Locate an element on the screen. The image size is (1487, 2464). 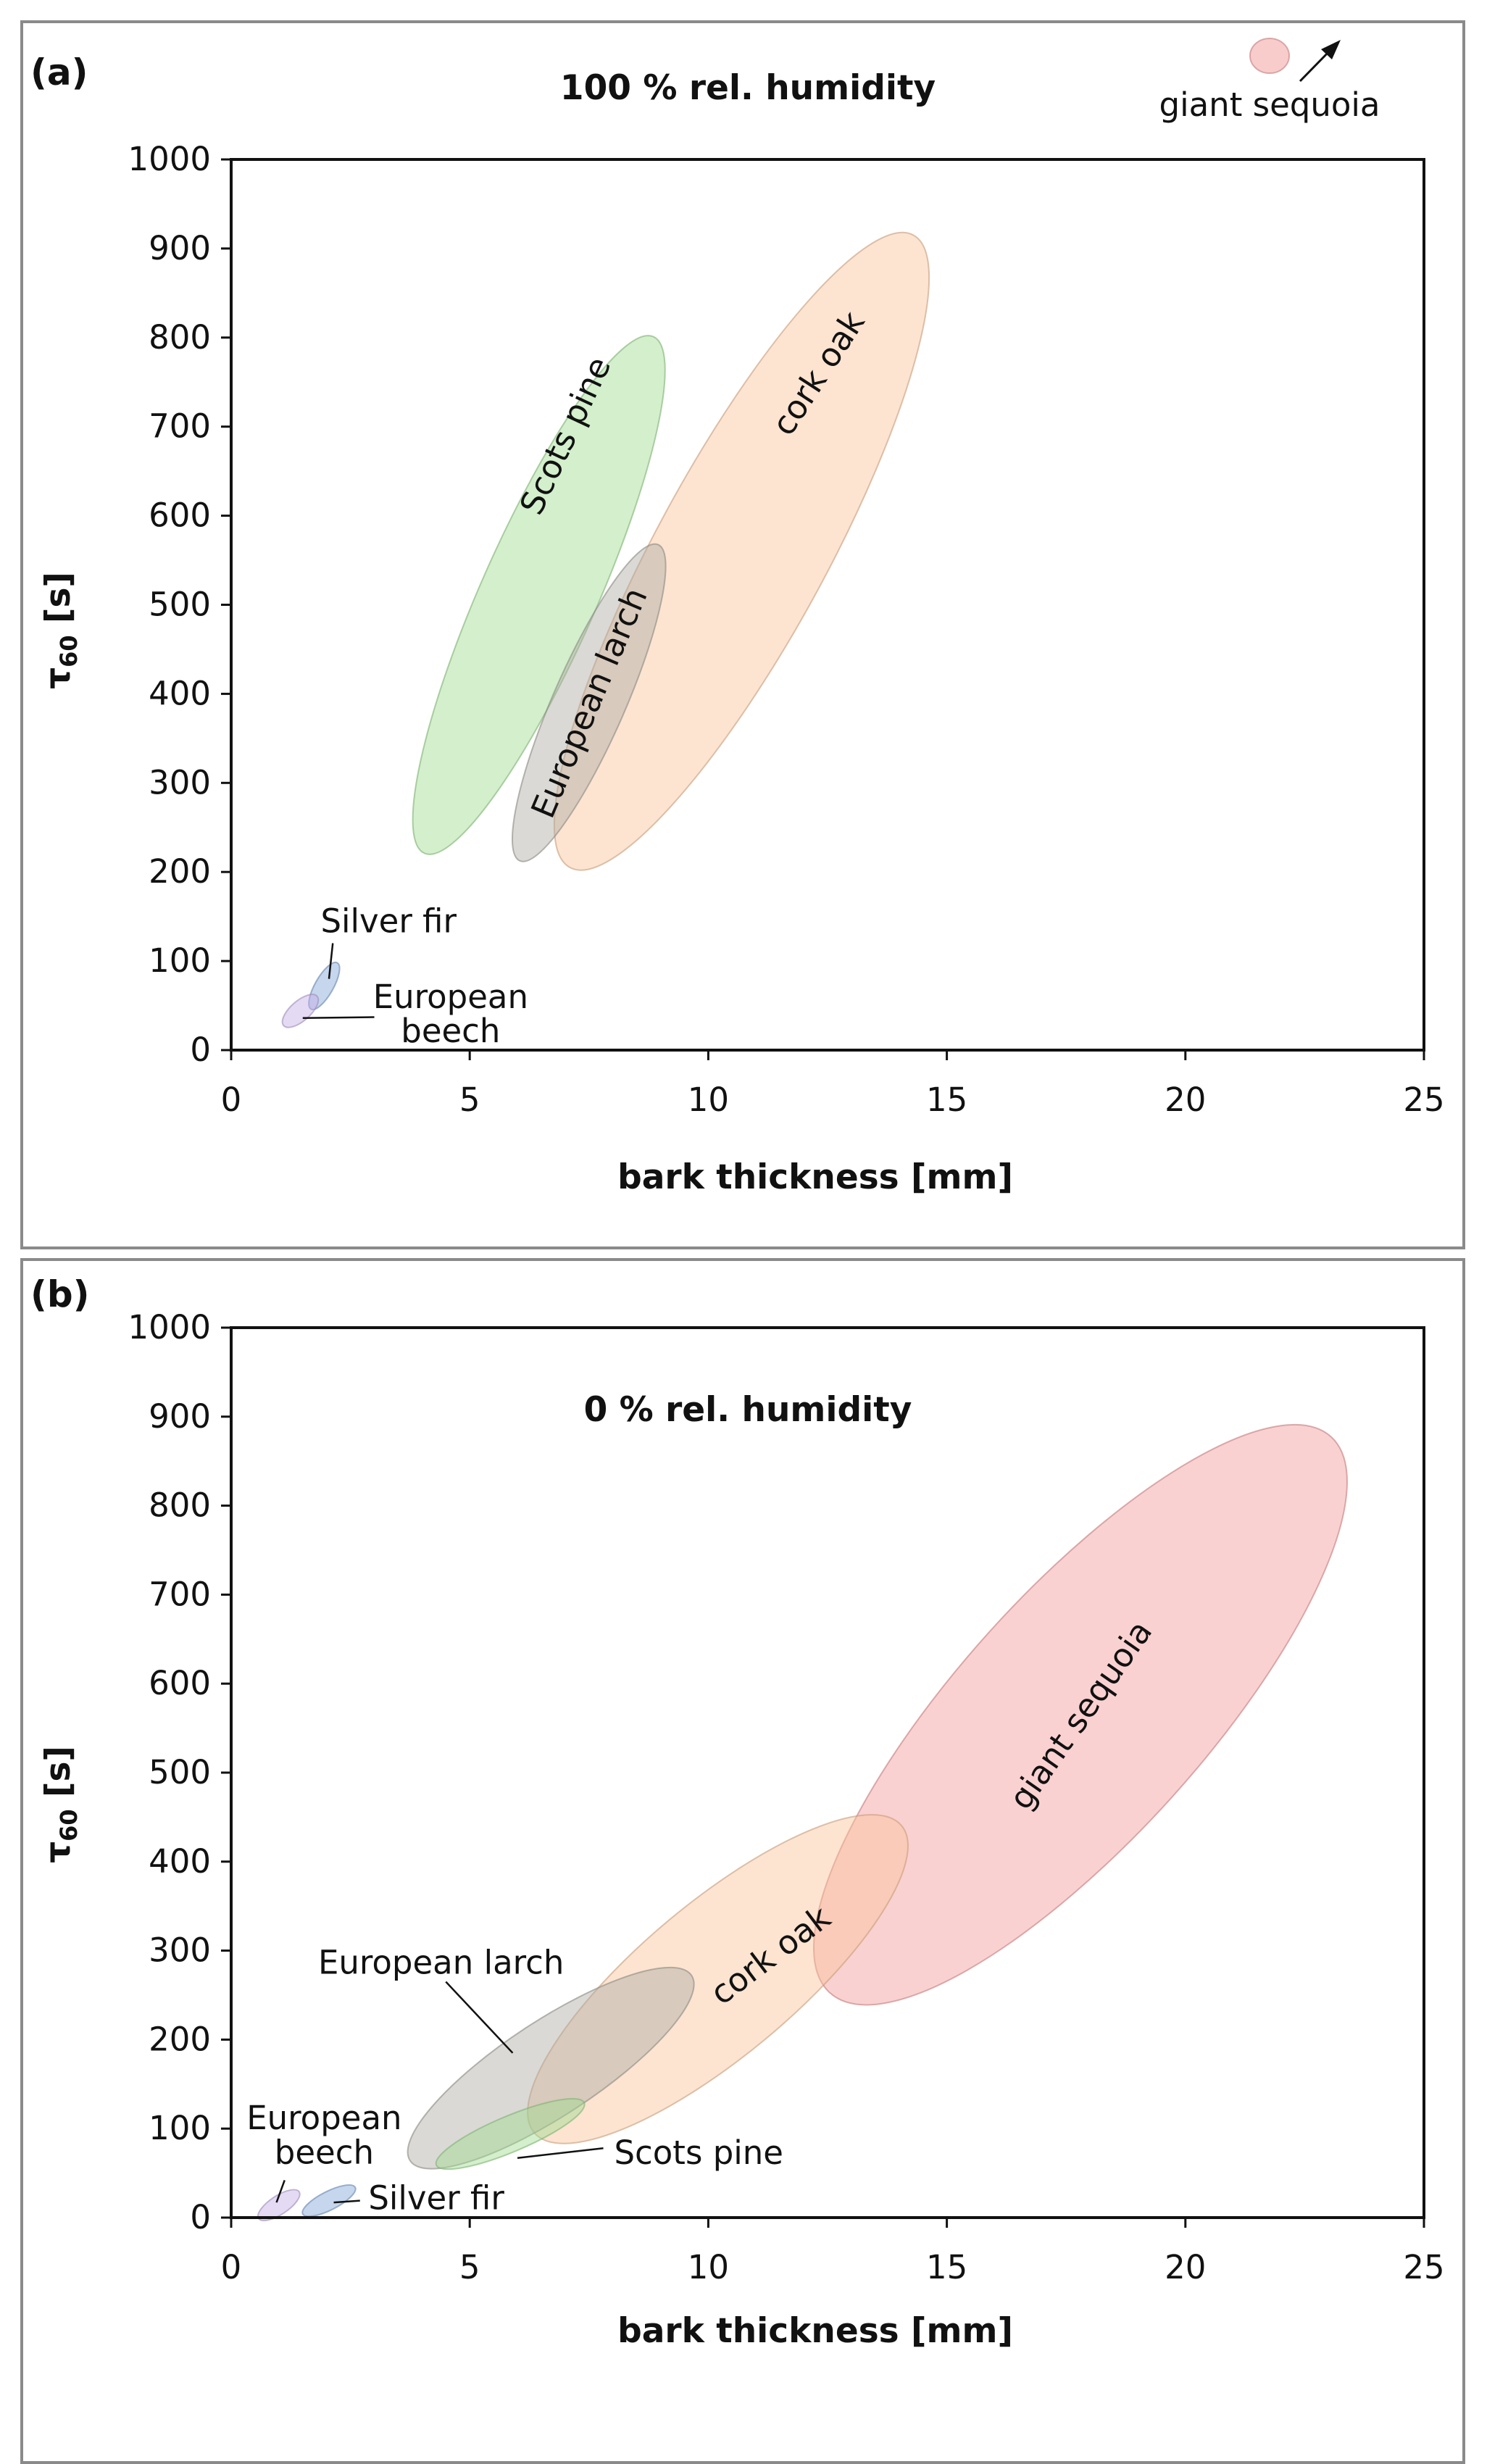
chart-b-ytick-label: 100 is located at coordinates (180, 2128).